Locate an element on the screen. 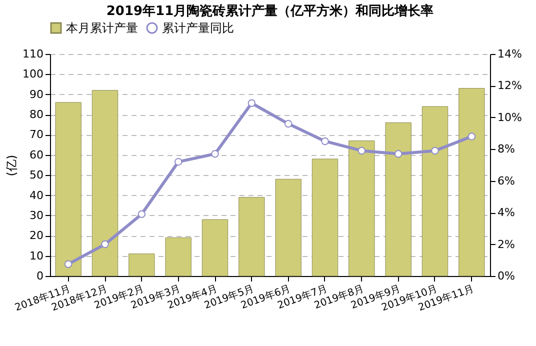 The image size is (536, 346). y-tick-label: 50 is located at coordinates (37, 175).